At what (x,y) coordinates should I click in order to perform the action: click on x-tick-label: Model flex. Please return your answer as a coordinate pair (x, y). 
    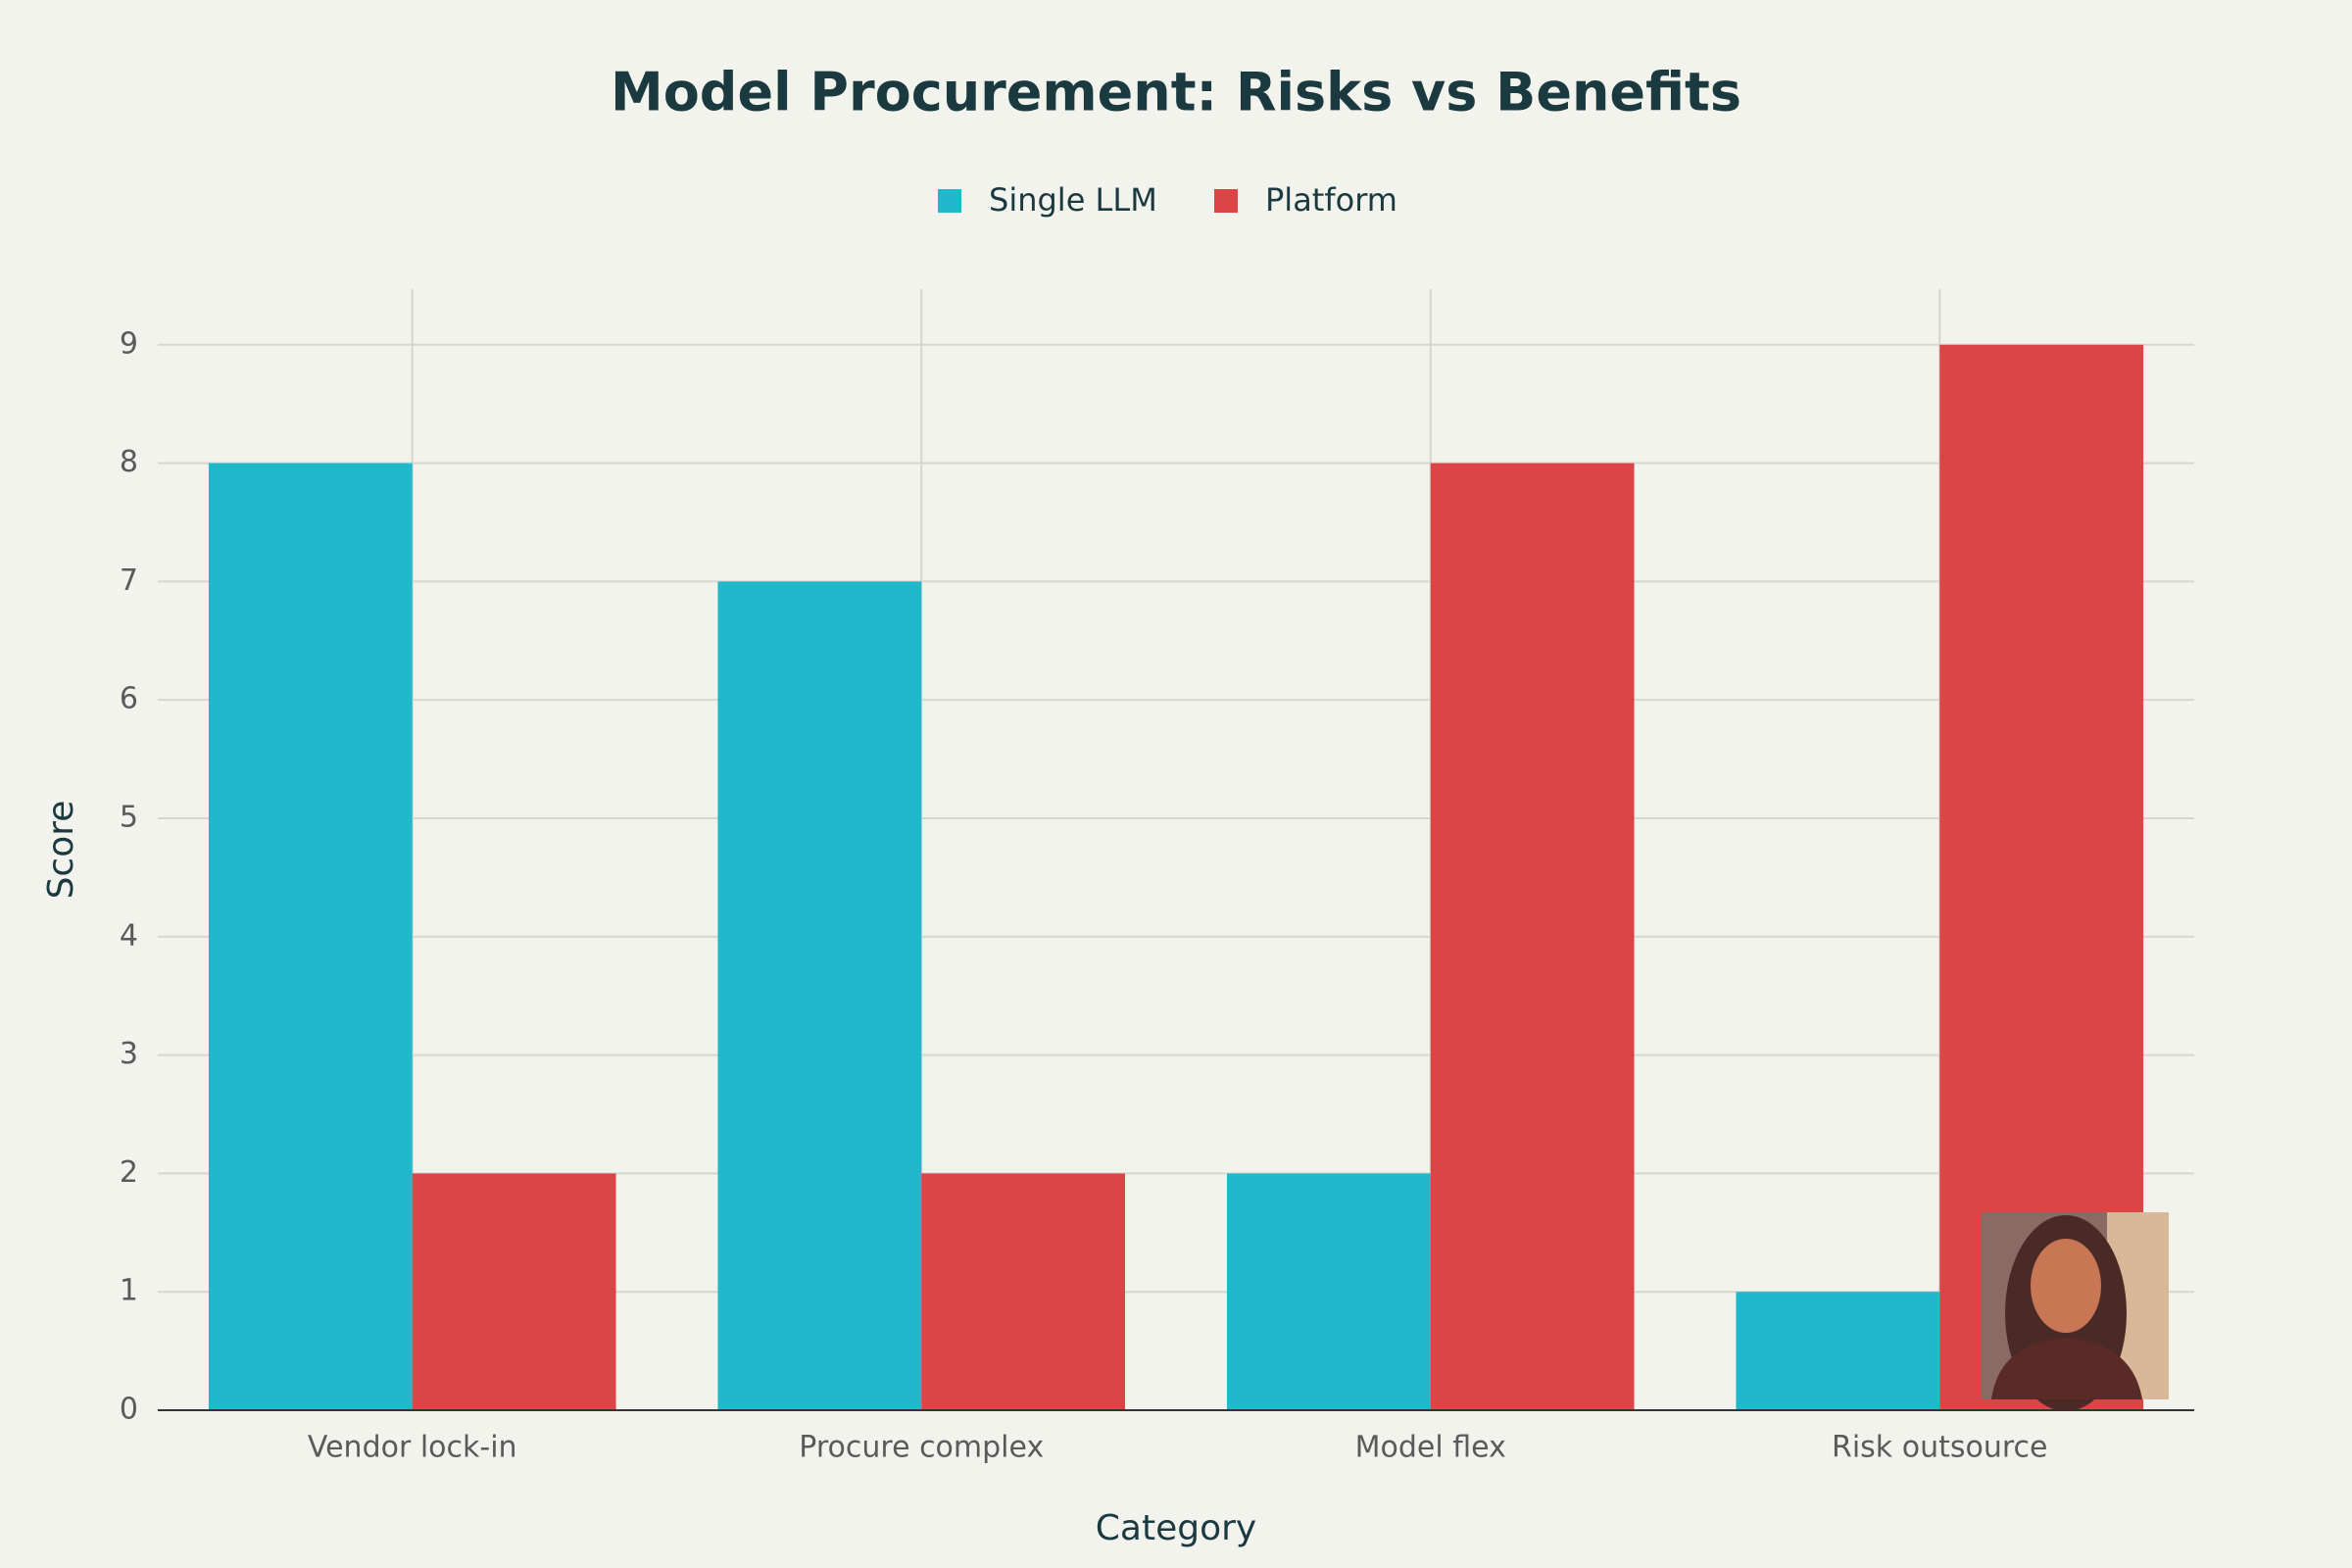
    Looking at the image, I should click on (1430, 1448).